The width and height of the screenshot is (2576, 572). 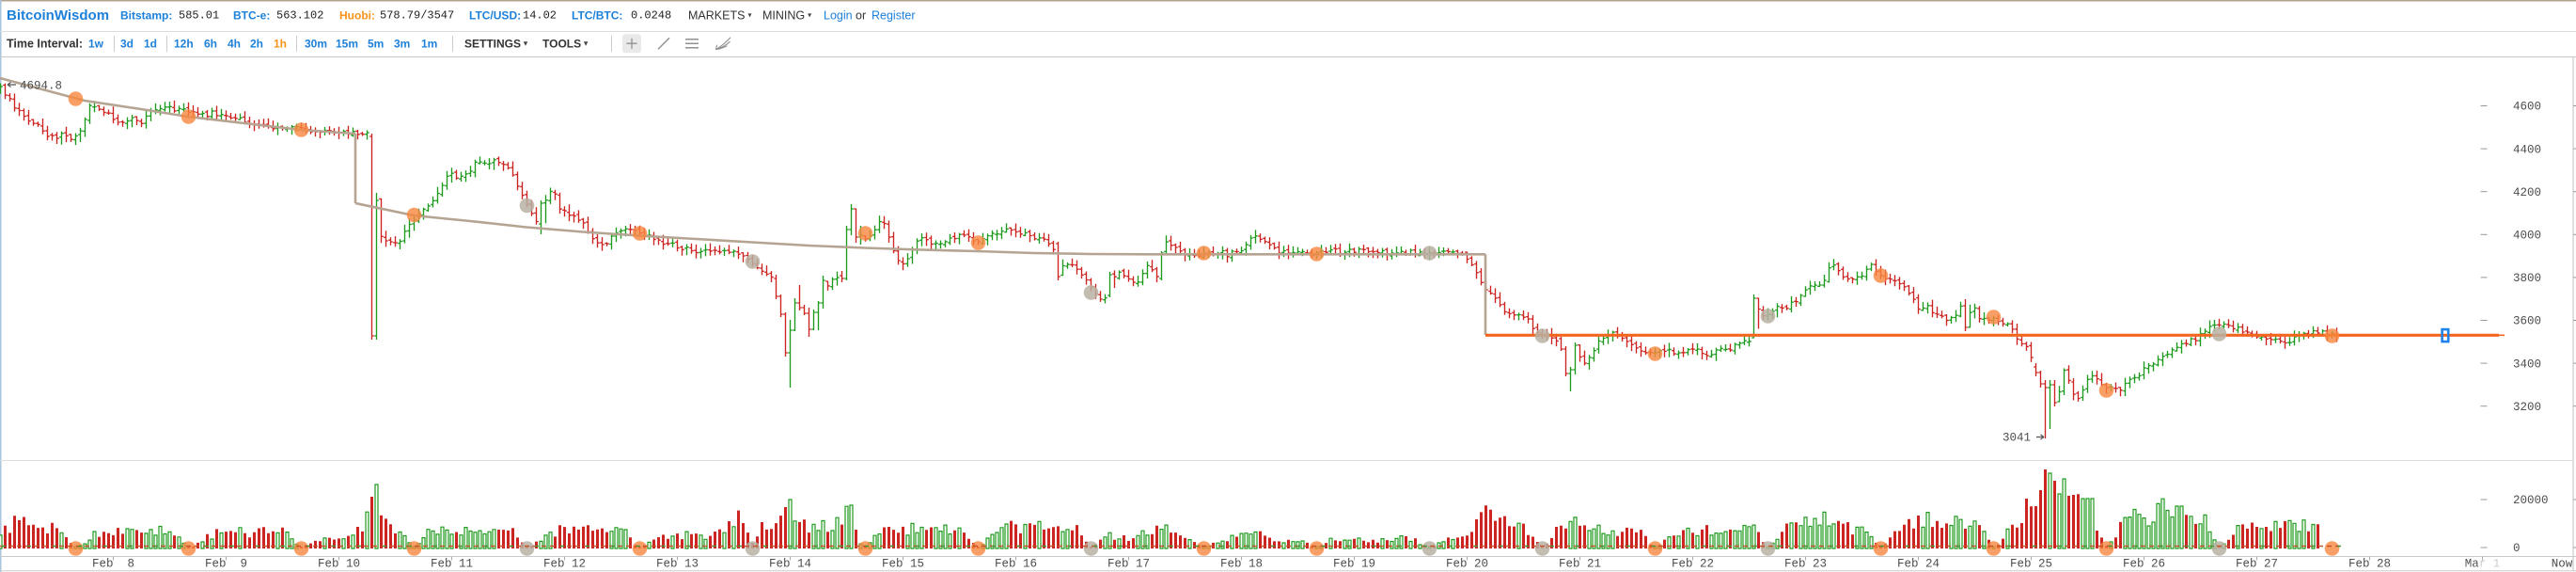 What do you see at coordinates (1467, 564) in the screenshot?
I see `svg-text: Feb 20` at bounding box center [1467, 564].